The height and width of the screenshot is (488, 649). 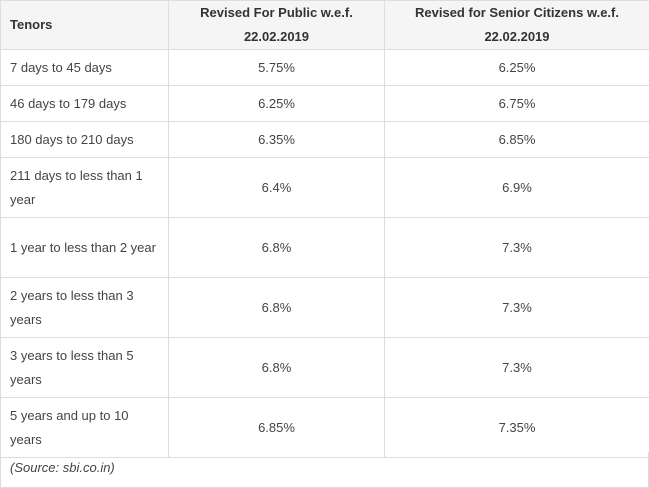 I want to click on source-caption: (Source: sbi.co.in), so click(x=62, y=467).